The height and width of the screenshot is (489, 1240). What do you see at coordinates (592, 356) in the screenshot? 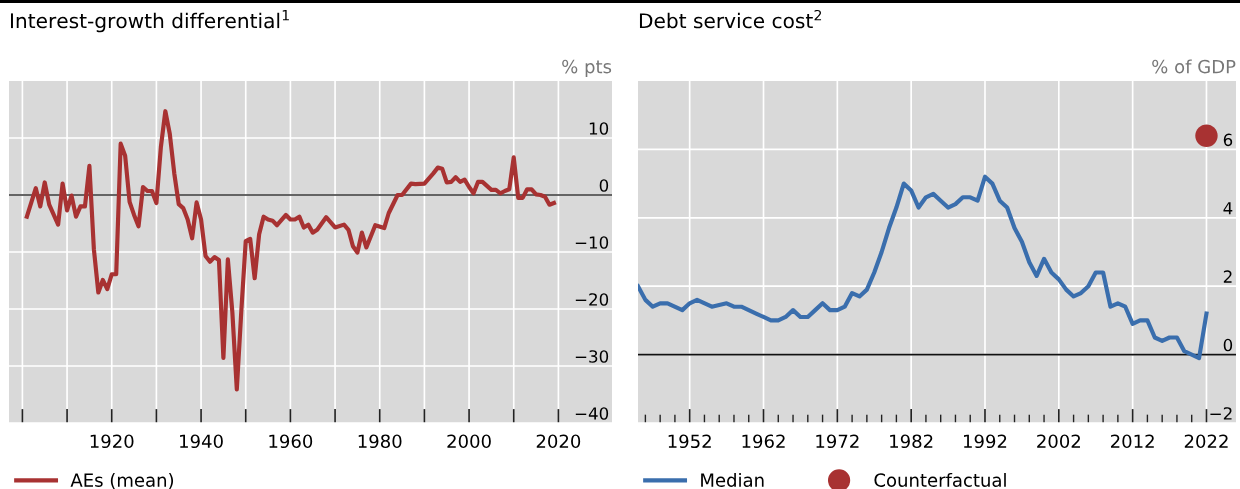
I see `y-tick-label: −30` at bounding box center [592, 356].